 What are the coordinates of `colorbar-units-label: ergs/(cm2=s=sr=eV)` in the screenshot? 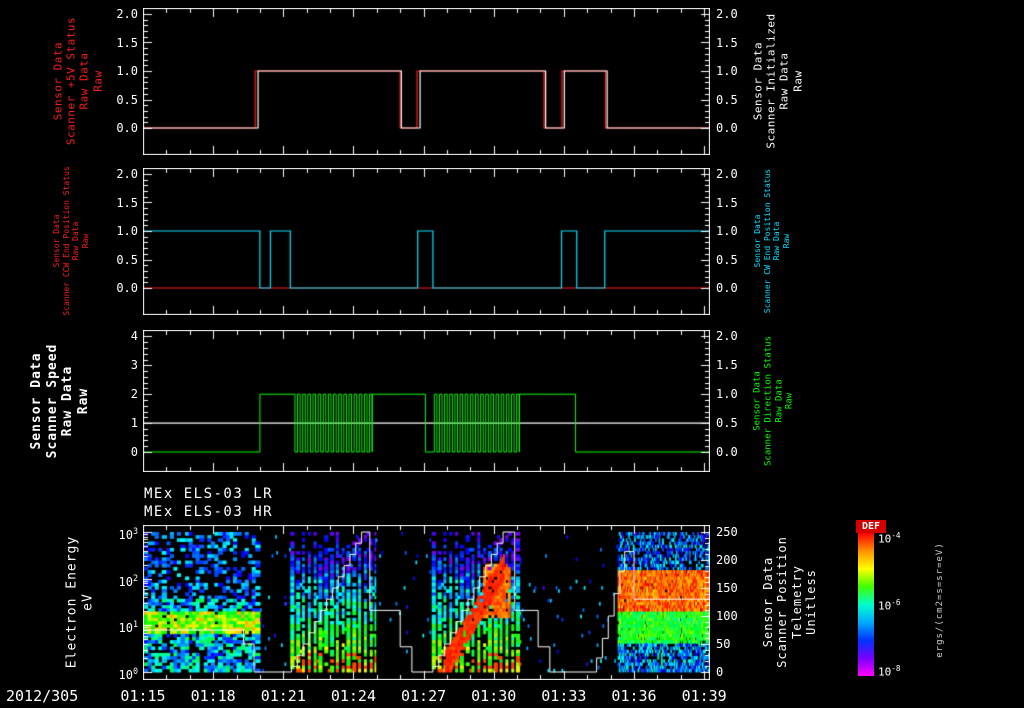 It's located at (940, 600).